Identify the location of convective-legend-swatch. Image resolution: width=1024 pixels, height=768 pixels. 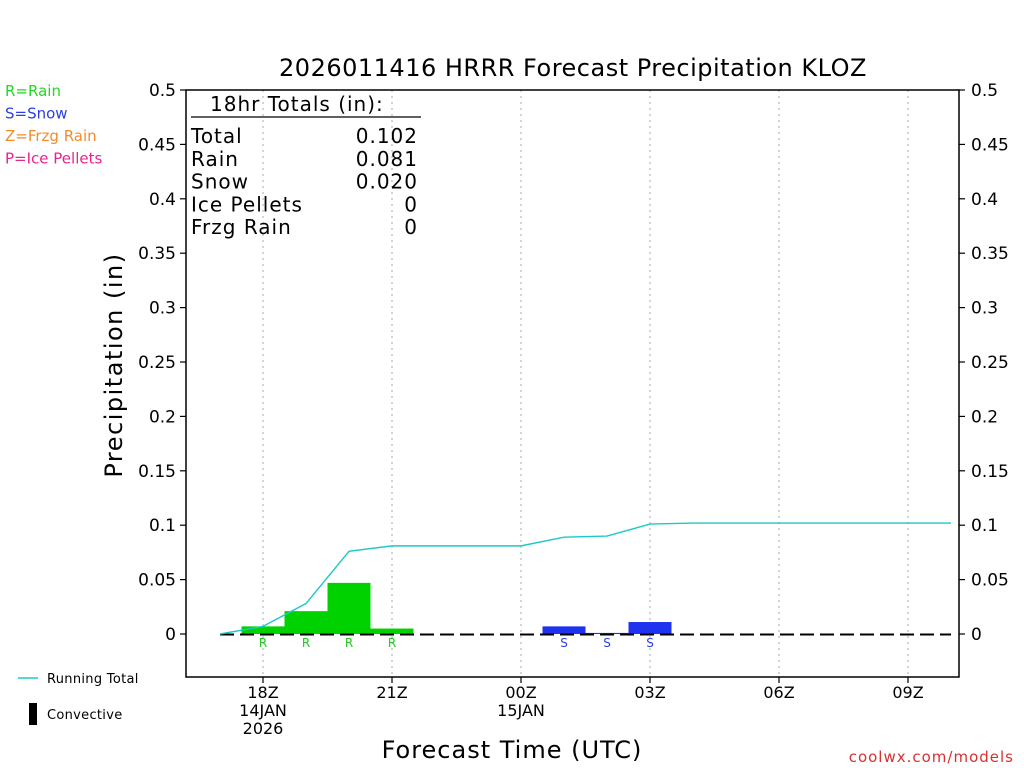
(33, 714).